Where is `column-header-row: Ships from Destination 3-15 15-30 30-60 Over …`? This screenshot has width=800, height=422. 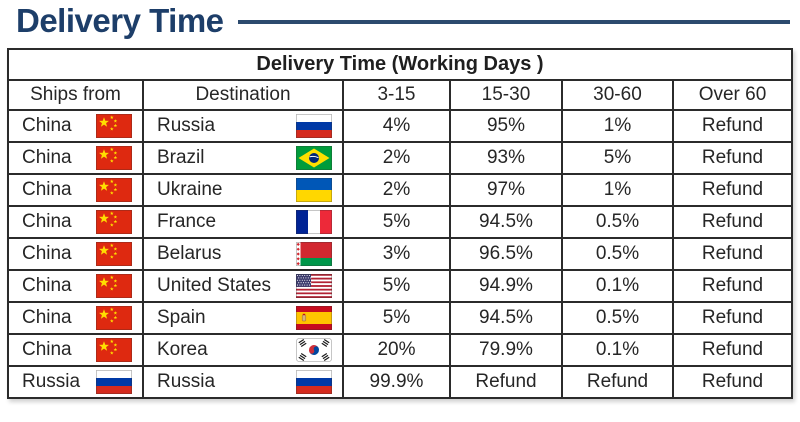 column-header-row: Ships from Destination 3-15 15-30 30-60 Over … is located at coordinates (400, 95).